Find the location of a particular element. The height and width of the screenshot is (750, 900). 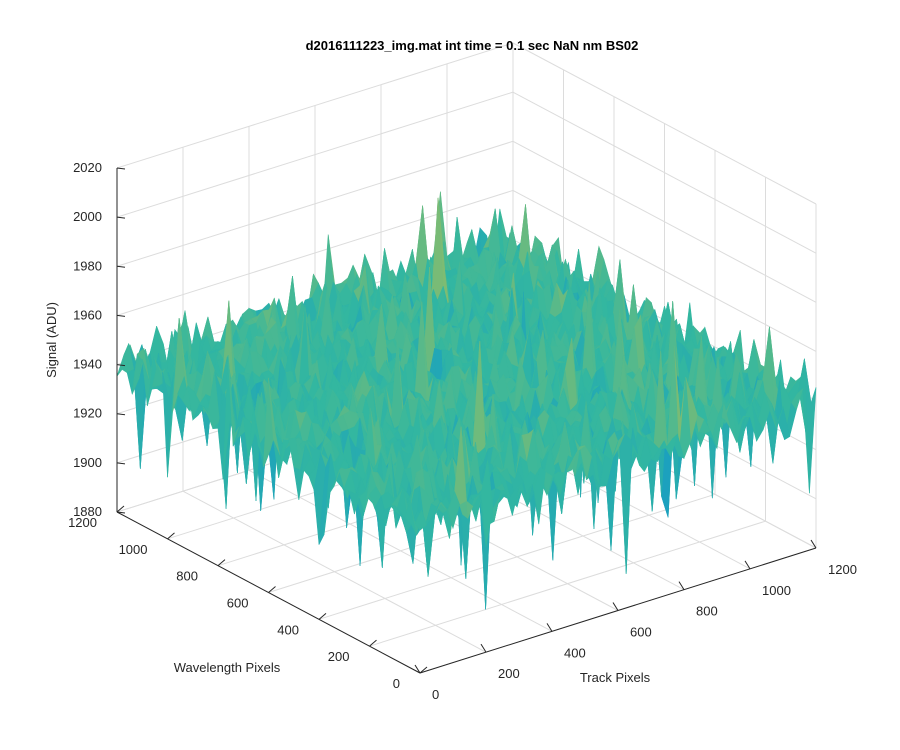

y-tick-label: 600 is located at coordinates (238, 603).